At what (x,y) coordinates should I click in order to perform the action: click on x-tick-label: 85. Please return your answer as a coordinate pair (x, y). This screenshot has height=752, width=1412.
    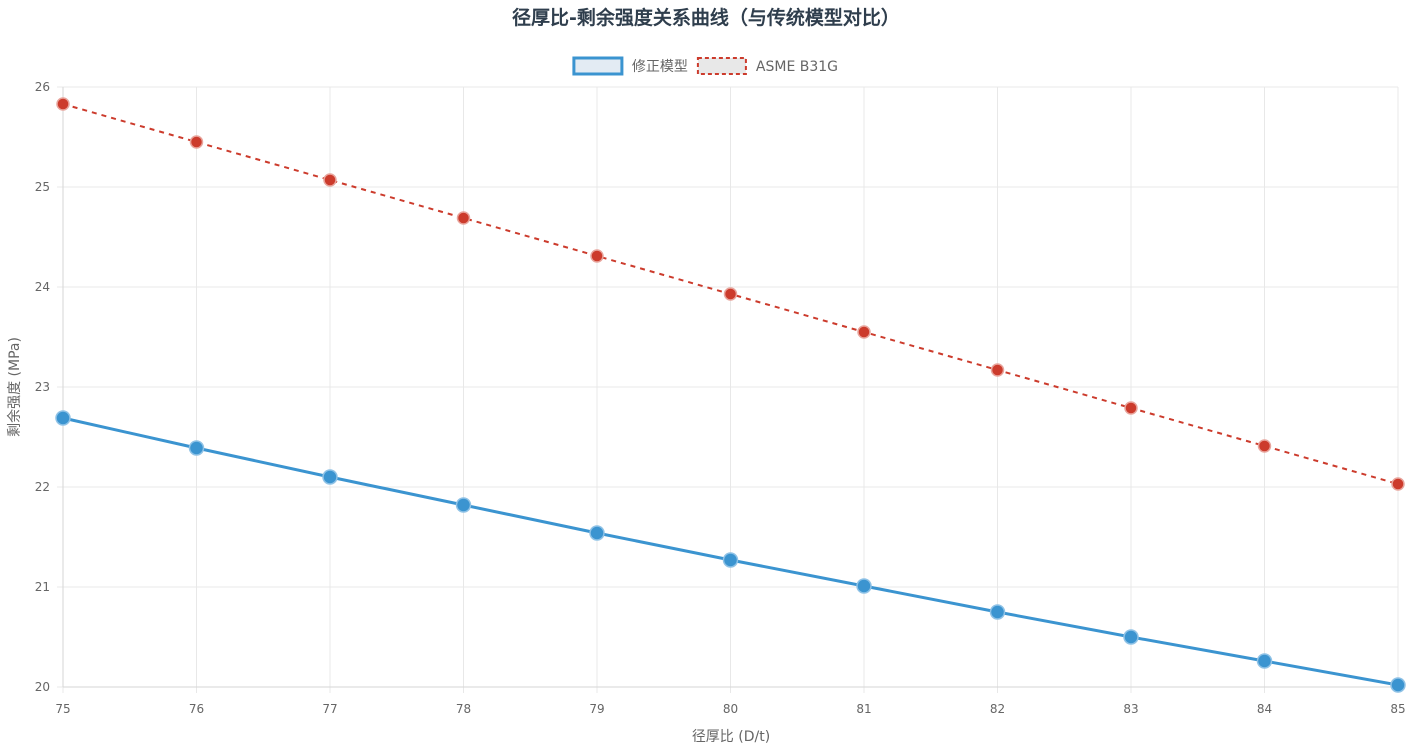
    Looking at the image, I should click on (1397, 709).